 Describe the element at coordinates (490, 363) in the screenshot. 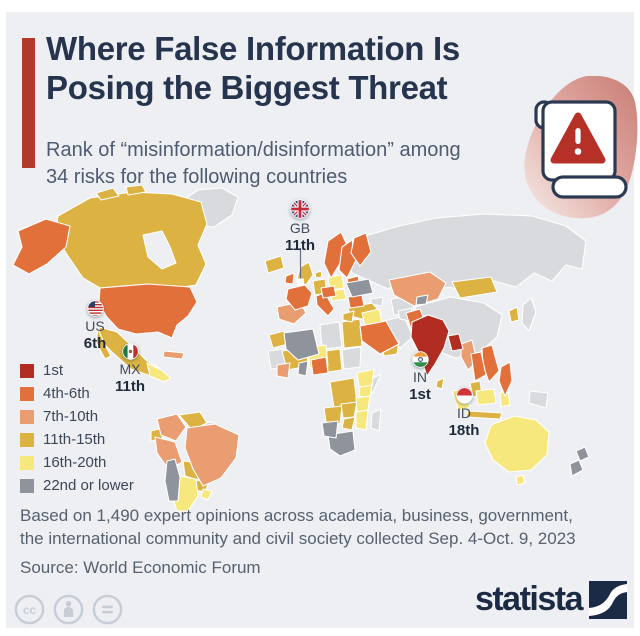

I see `country-vietnam` at that location.